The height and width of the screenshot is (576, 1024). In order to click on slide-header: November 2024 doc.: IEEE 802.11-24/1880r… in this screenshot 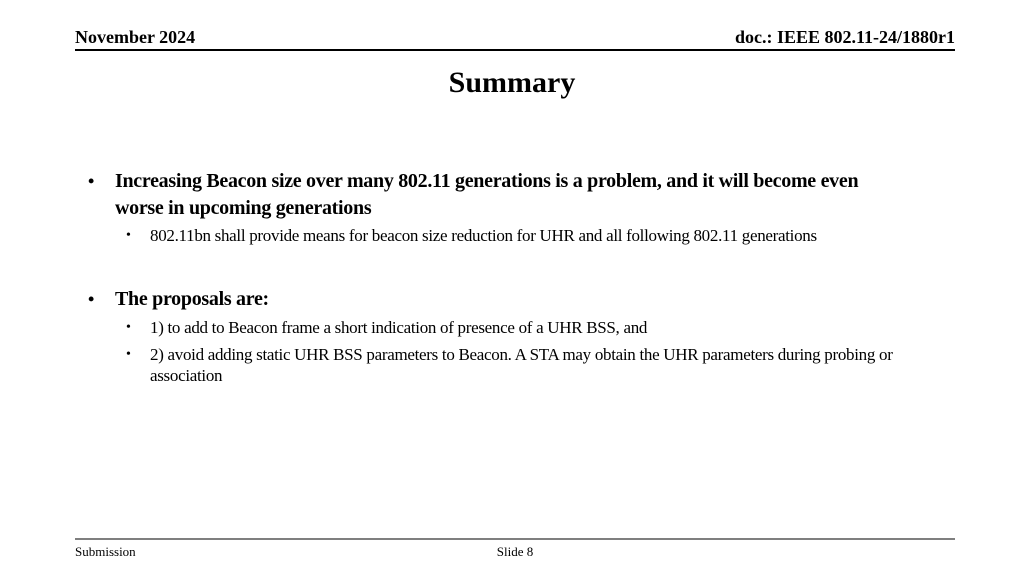, I will do `click(515, 39)`.